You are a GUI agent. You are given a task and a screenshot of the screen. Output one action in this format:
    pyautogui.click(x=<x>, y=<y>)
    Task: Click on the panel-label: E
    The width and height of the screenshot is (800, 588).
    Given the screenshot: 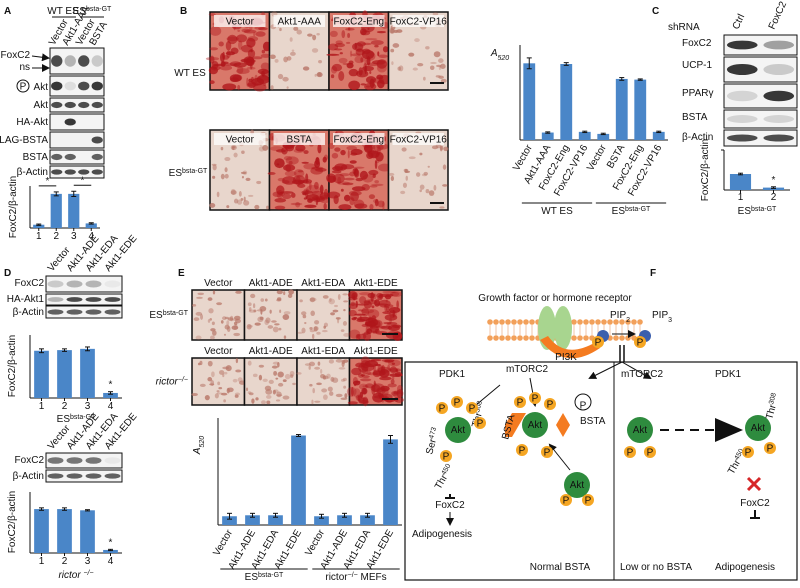 What is the action you would take?
    pyautogui.click(x=181, y=273)
    